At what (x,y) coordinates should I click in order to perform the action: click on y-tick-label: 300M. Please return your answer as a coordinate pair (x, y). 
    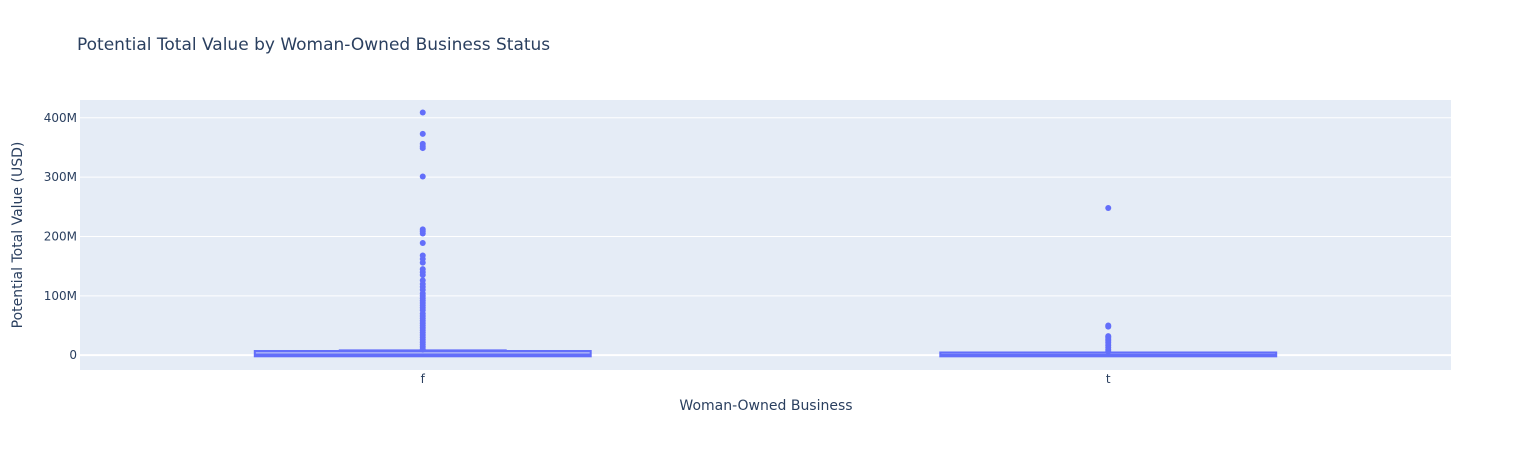
    Looking at the image, I should click on (60, 177).